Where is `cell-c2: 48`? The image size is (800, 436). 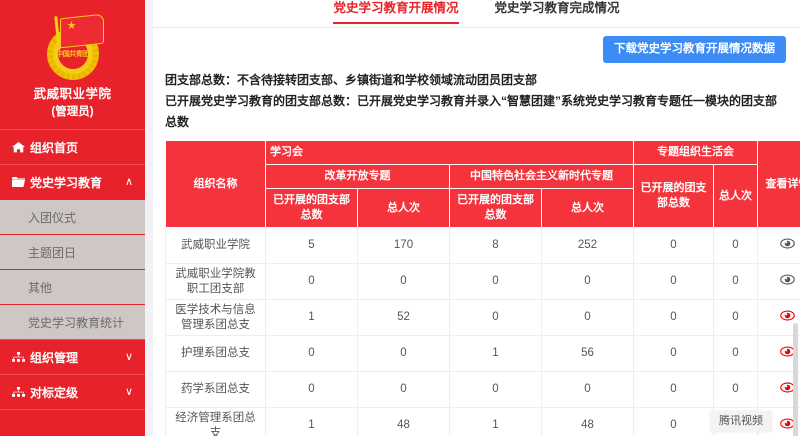 cell-c2: 48 is located at coordinates (403, 421).